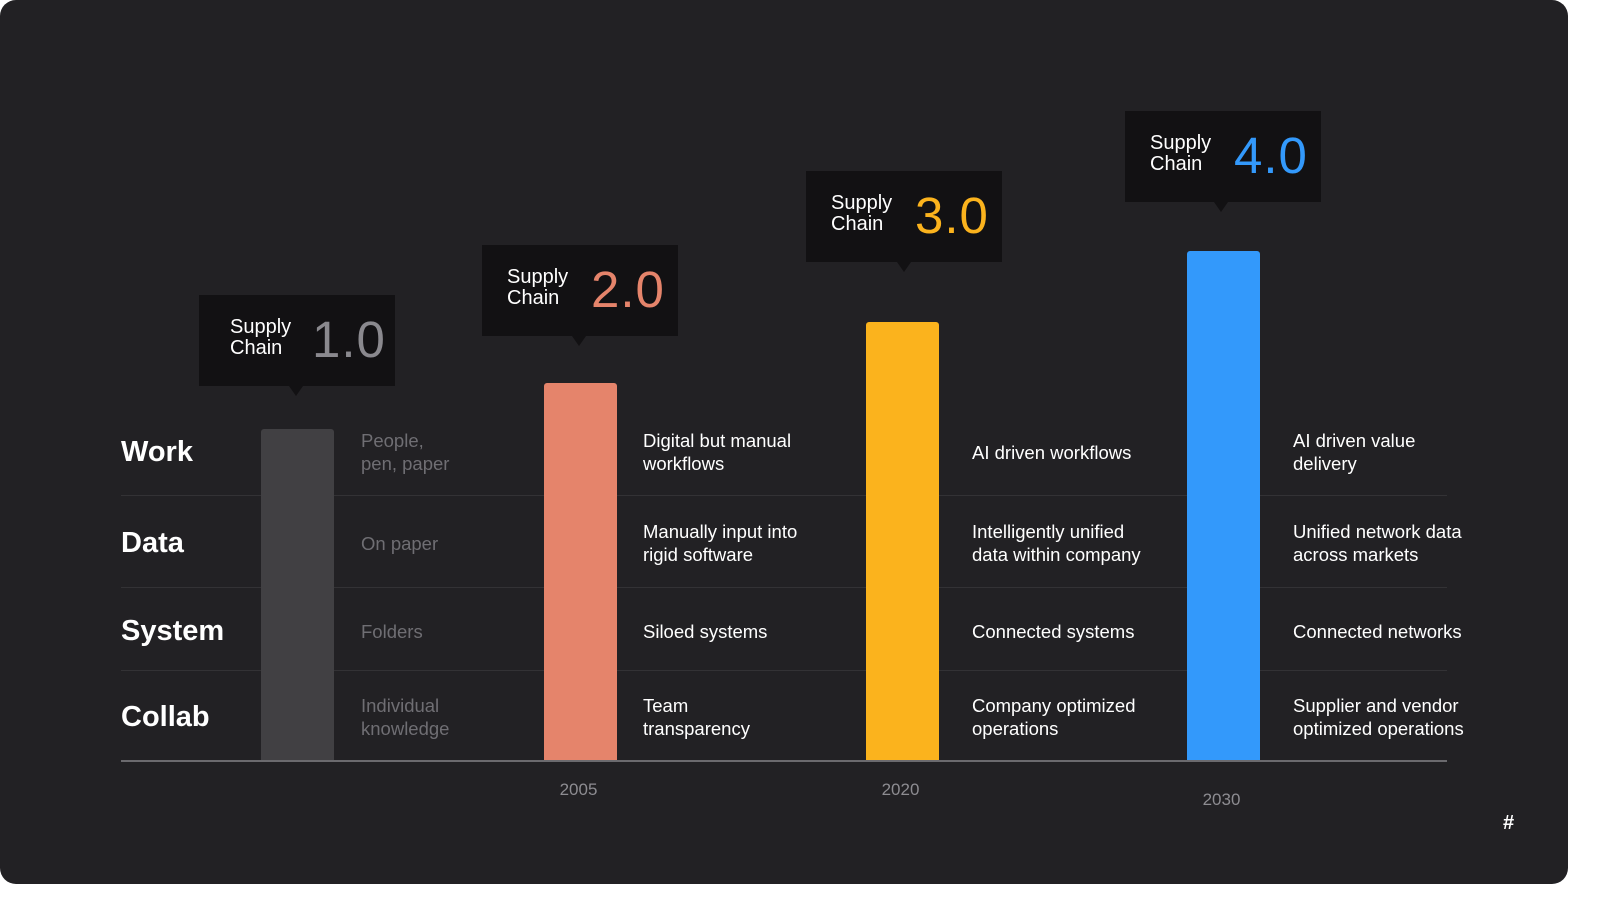 This screenshot has height=913, width=1622. I want to click on label-callout-3-0: Supply Chain 3.0, so click(904, 216).